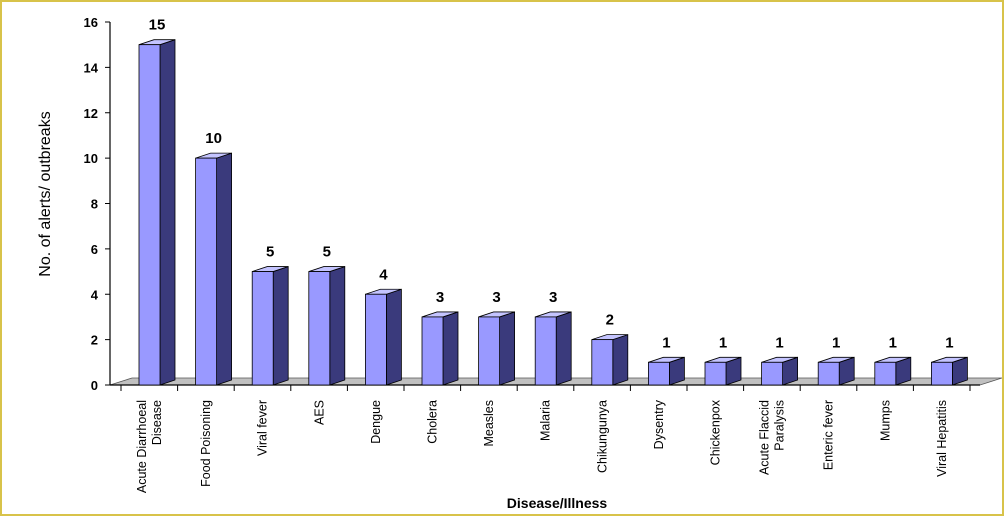  Describe the element at coordinates (91, 22) in the screenshot. I see `y-tick-label: 16` at that location.